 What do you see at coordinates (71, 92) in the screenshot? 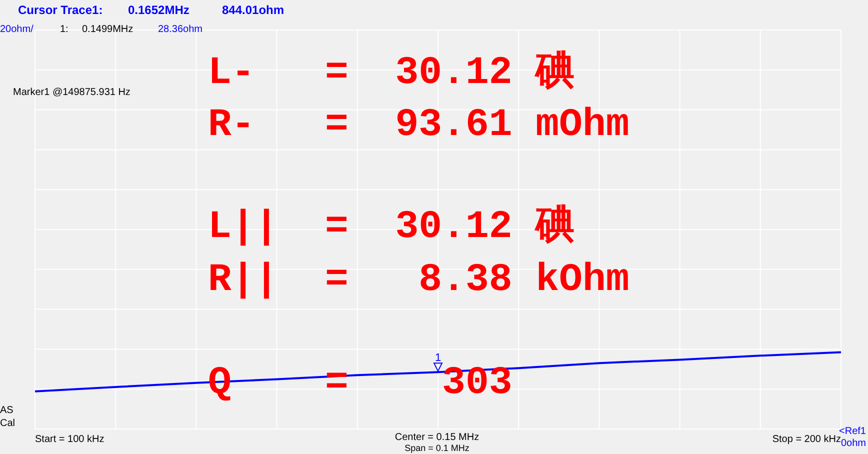
I see `text: Marker1 @149875.931 Hz` at bounding box center [71, 92].